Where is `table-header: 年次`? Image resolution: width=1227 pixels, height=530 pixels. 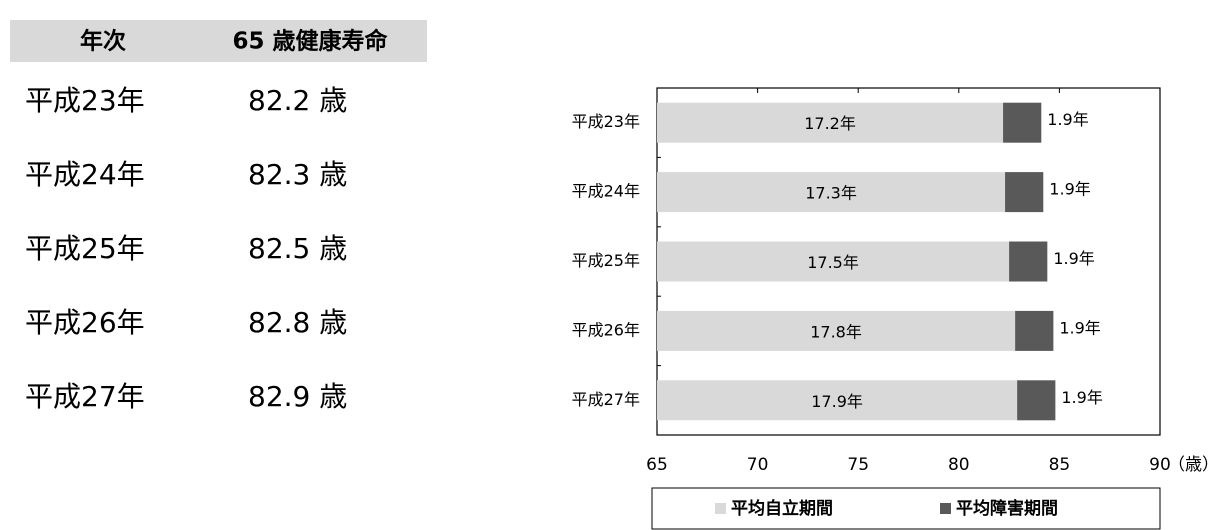 table-header: 年次 is located at coordinates (103, 41).